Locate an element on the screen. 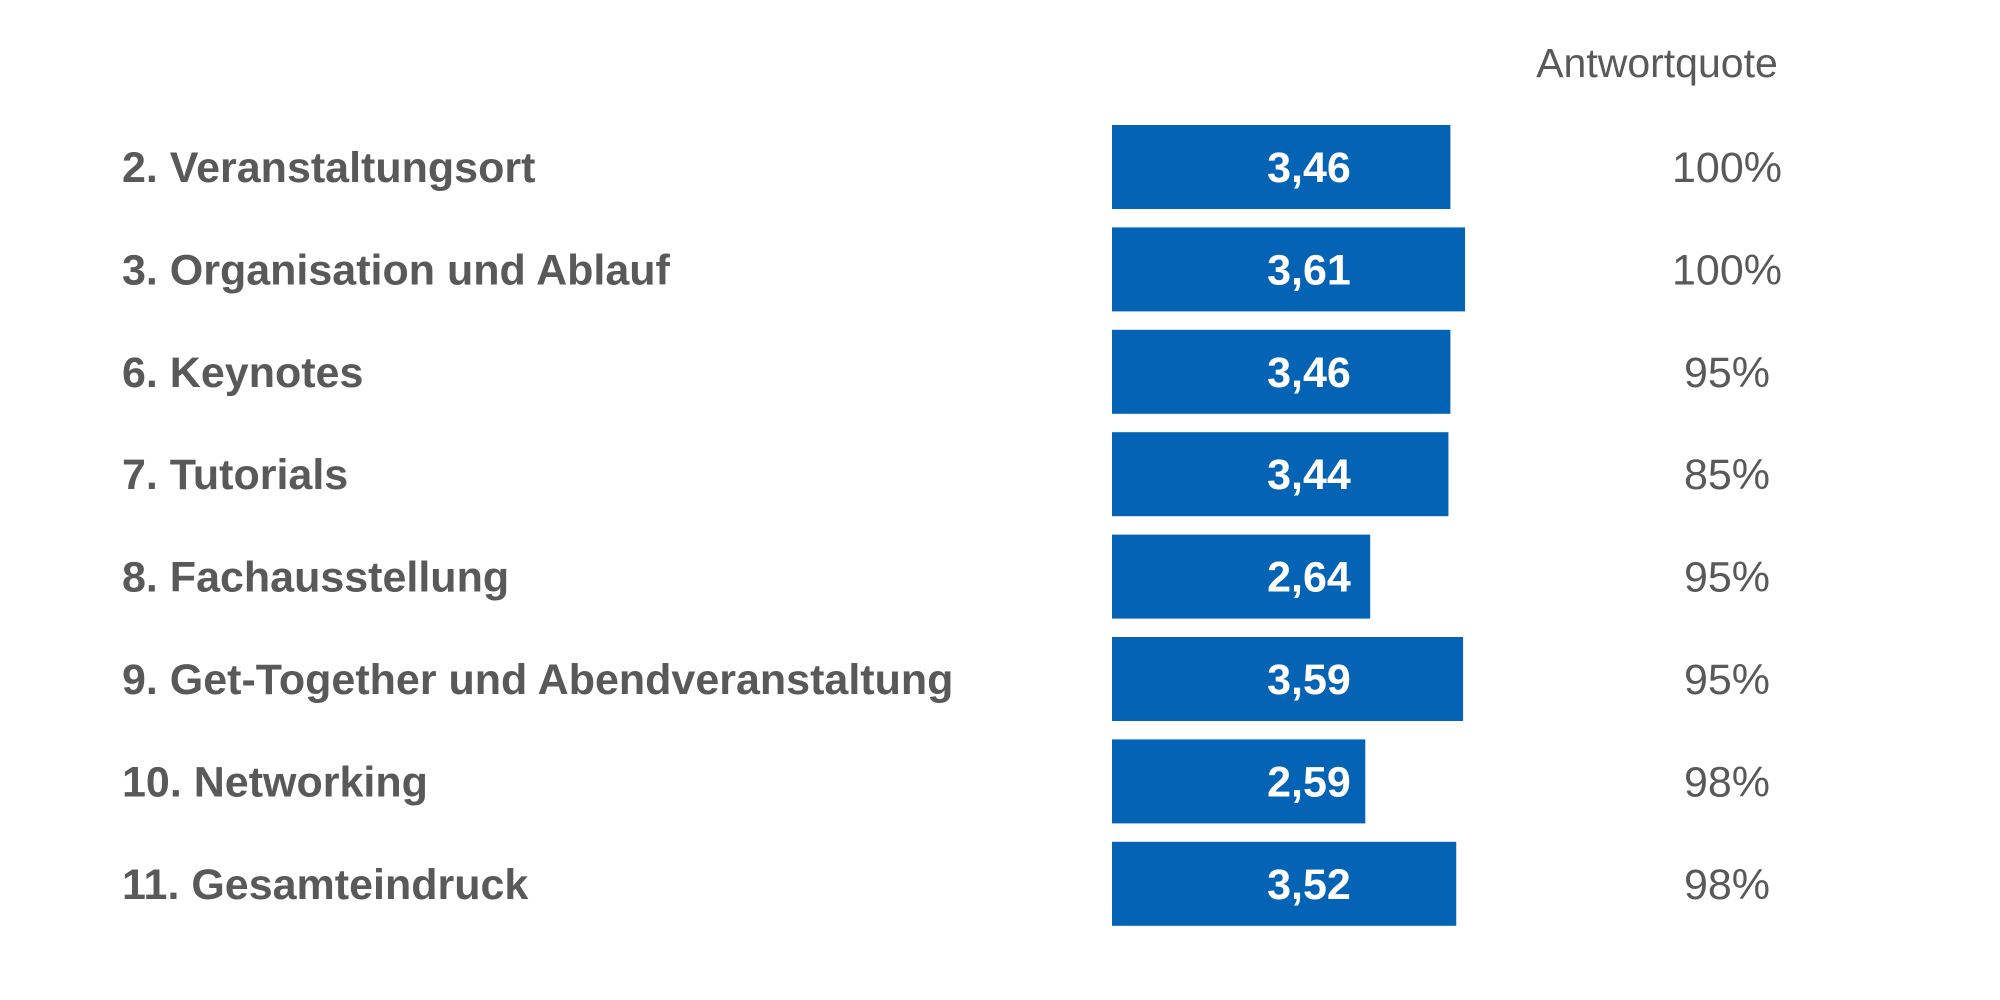 The height and width of the screenshot is (1000, 2000). category-label: 8. Fachausstellung is located at coordinates (315, 578).